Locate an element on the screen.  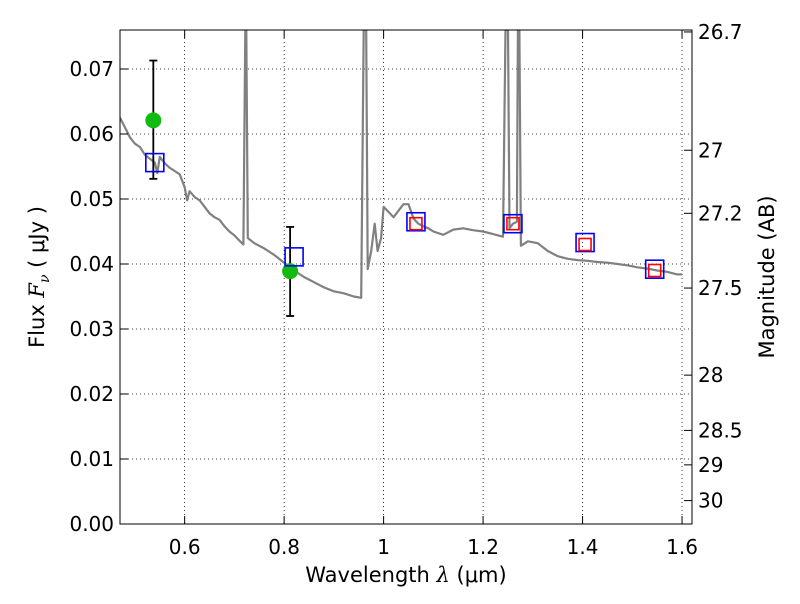
x-tick-label: 1.2 is located at coordinates (483, 547).